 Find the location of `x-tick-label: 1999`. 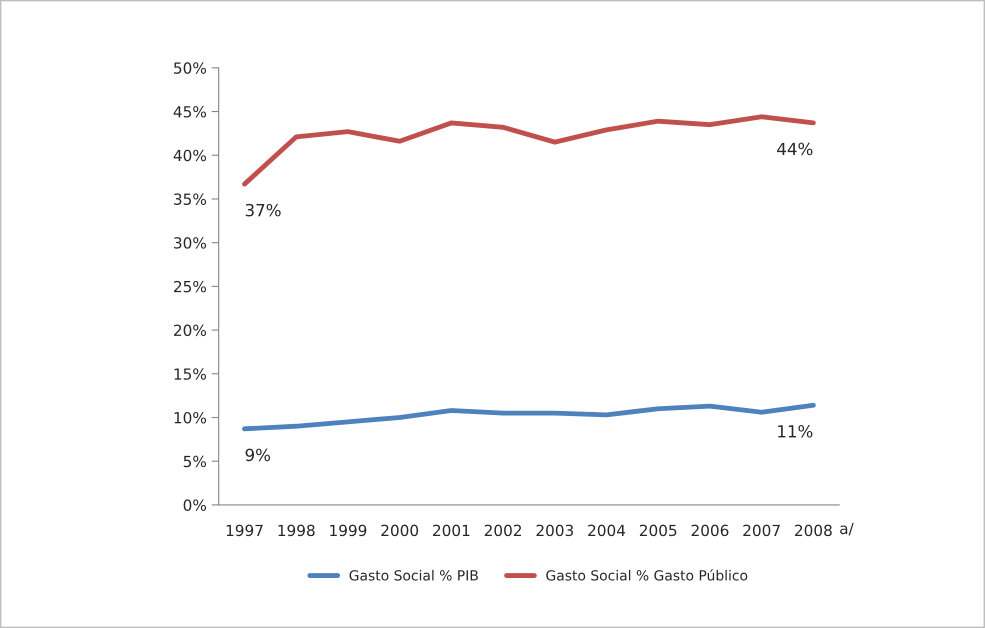

x-tick-label: 1999 is located at coordinates (348, 530).